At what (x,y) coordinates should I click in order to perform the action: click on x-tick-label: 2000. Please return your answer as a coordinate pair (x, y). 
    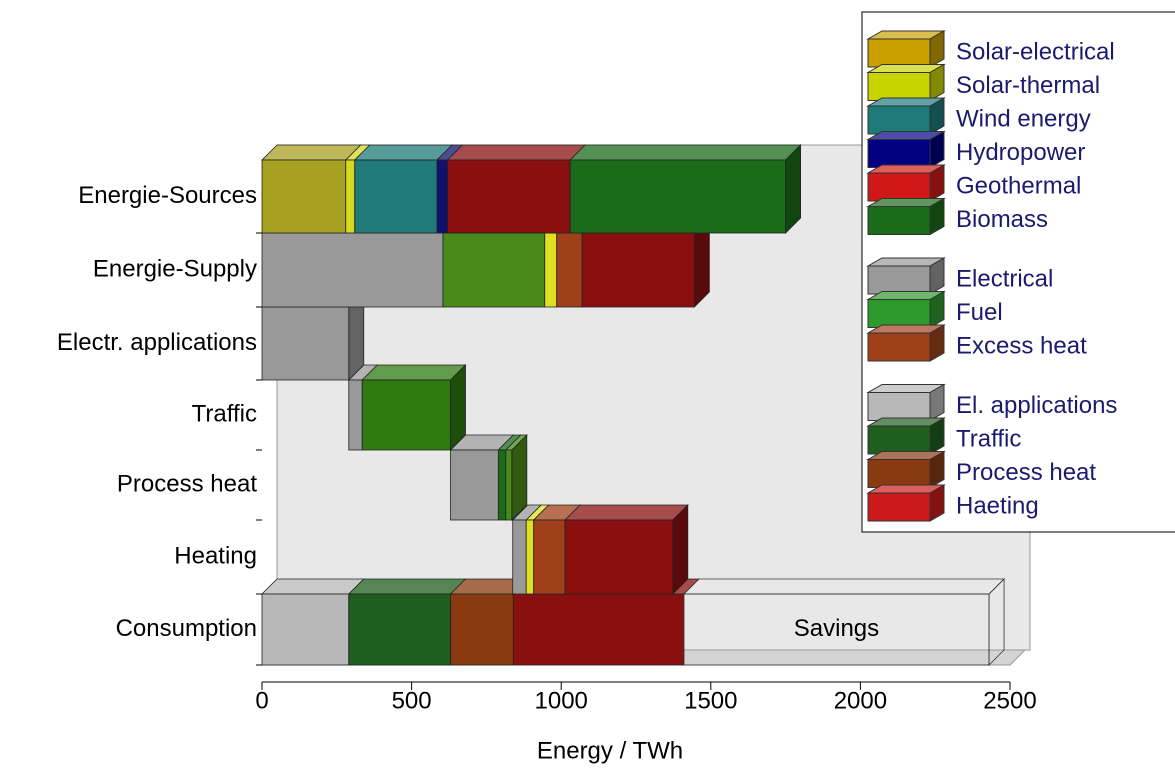
    Looking at the image, I should click on (860, 700).